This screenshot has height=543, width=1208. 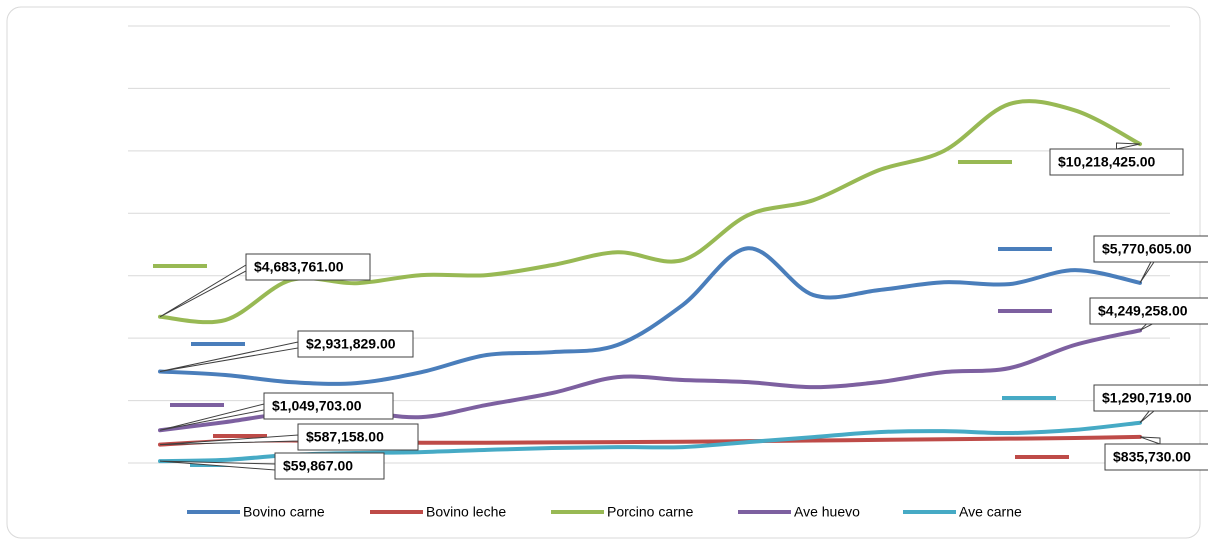 I want to click on data-label: $10,218,425.00, so click(x=1107, y=162).